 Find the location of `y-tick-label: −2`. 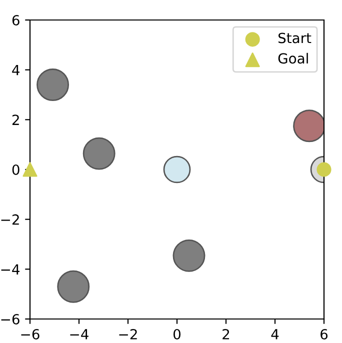

y-tick-label: −2 is located at coordinates (10, 219).